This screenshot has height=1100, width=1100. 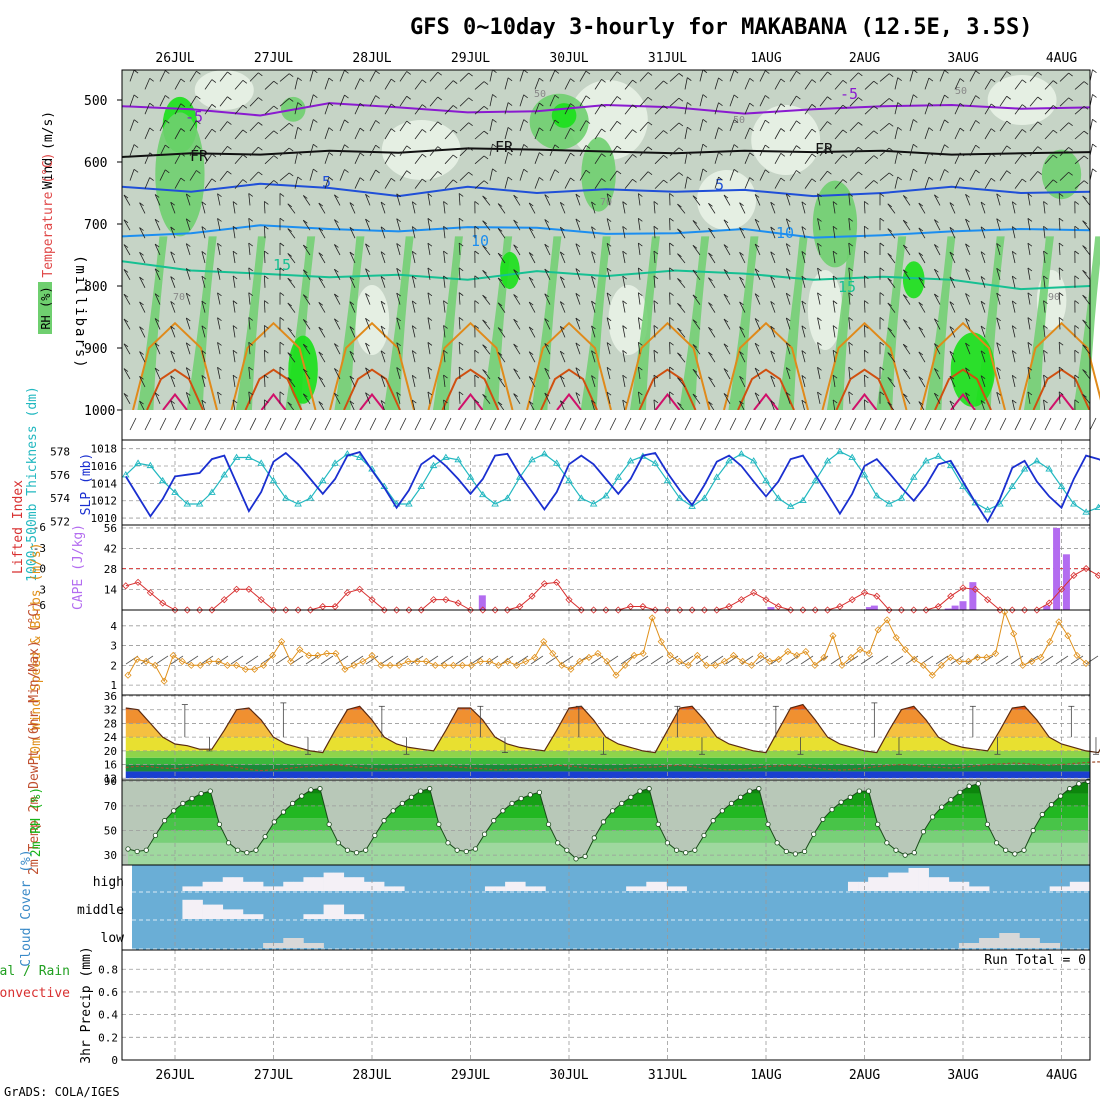 I want to click on rh-tick-label: 90, so click(x=110, y=781).